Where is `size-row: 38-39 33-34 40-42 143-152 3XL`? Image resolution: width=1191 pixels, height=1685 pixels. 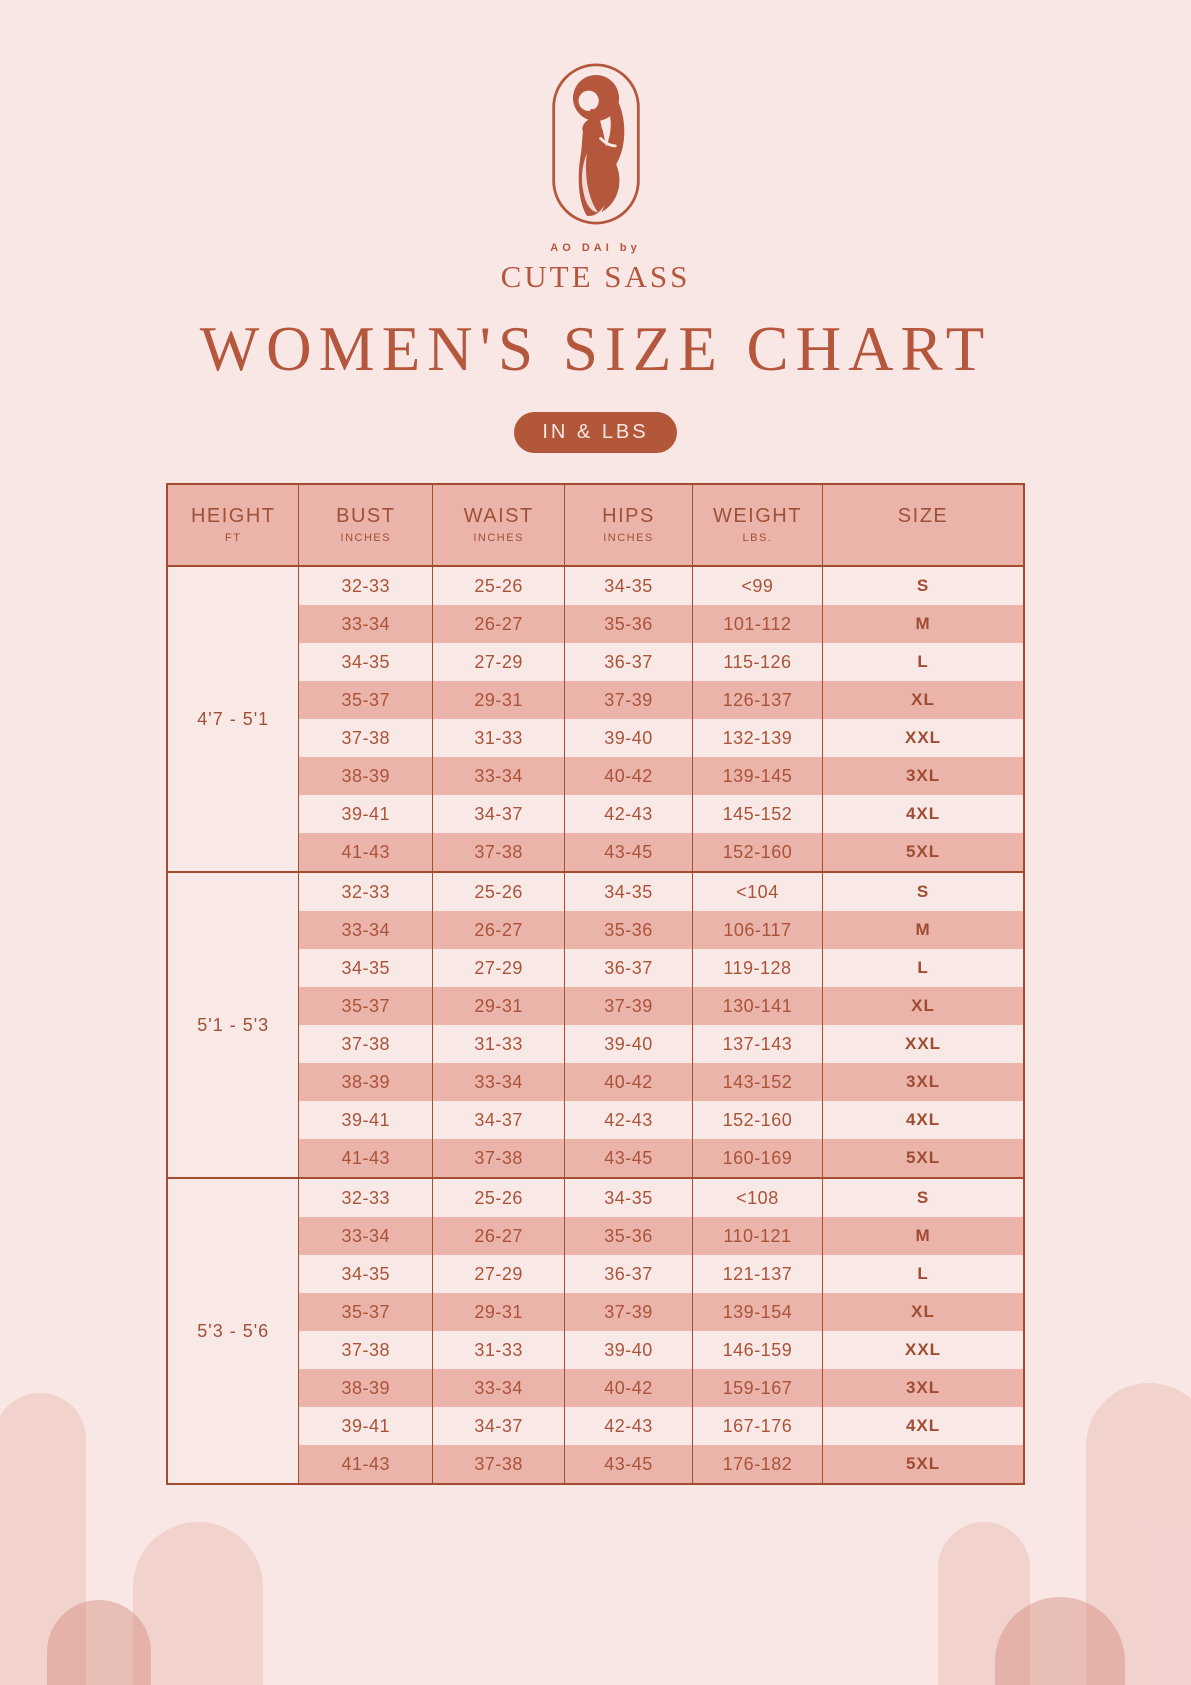
size-row: 38-39 33-34 40-42 143-152 3XL is located at coordinates (595, 1082).